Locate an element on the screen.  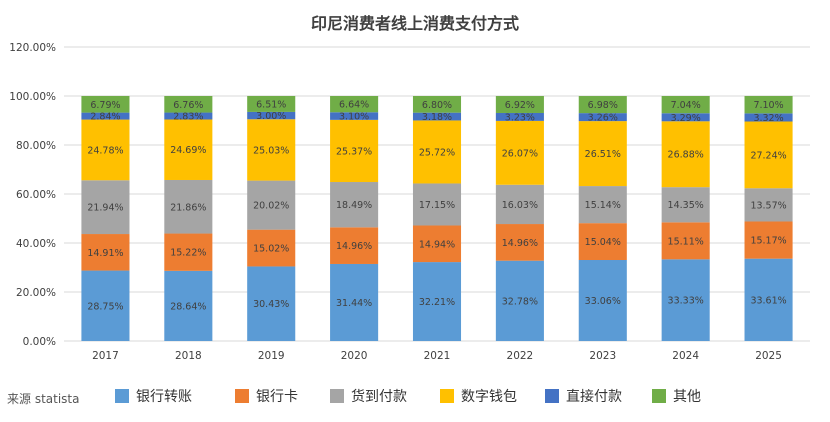
data-label: 3.23% is located at coordinates (520, 117).